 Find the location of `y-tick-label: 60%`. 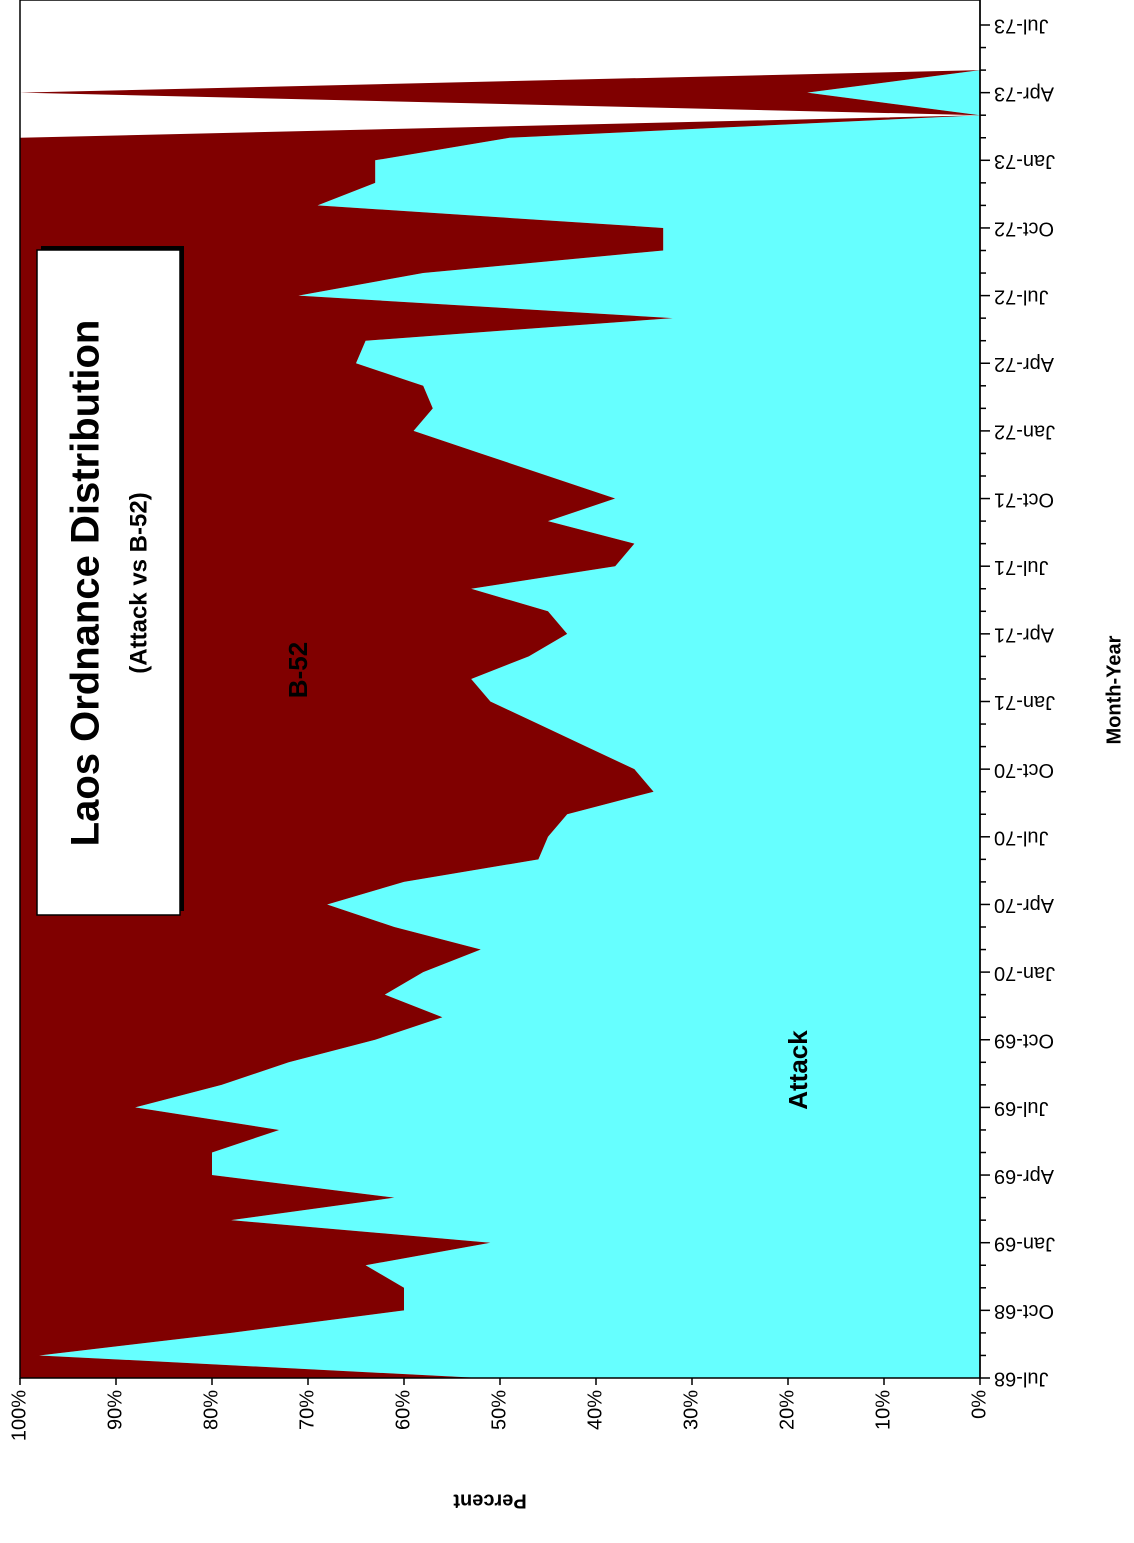

y-tick-label: 60% is located at coordinates (403, 1410).